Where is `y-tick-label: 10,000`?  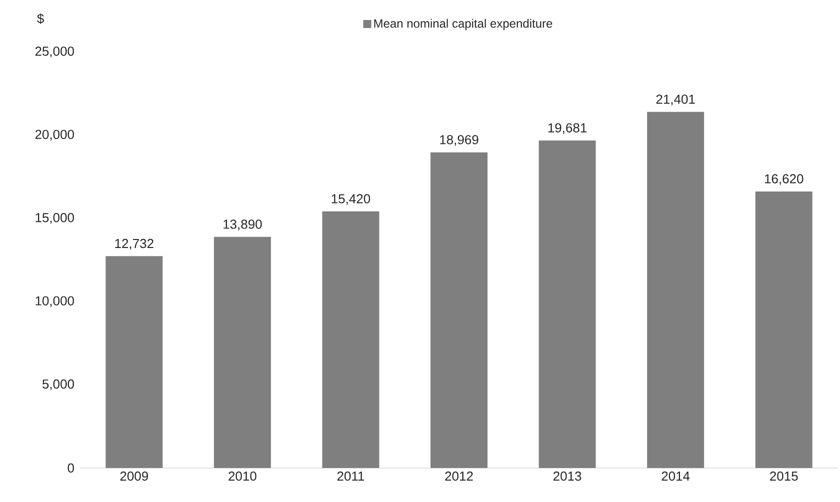 y-tick-label: 10,000 is located at coordinates (55, 301).